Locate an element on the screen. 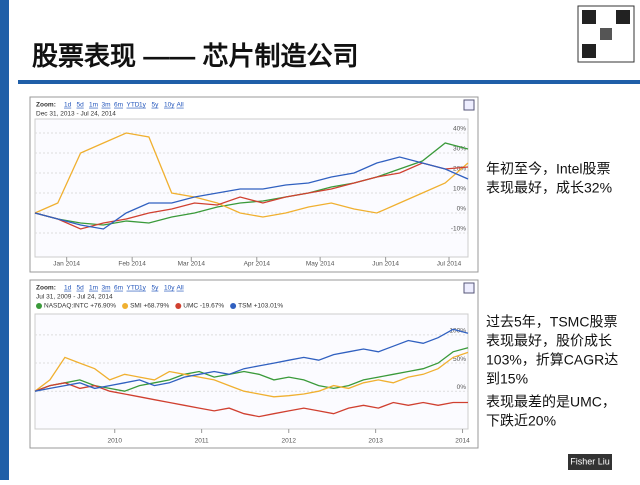 This screenshot has width=640, height=485. x-tick-label: 2011 is located at coordinates (202, 441).